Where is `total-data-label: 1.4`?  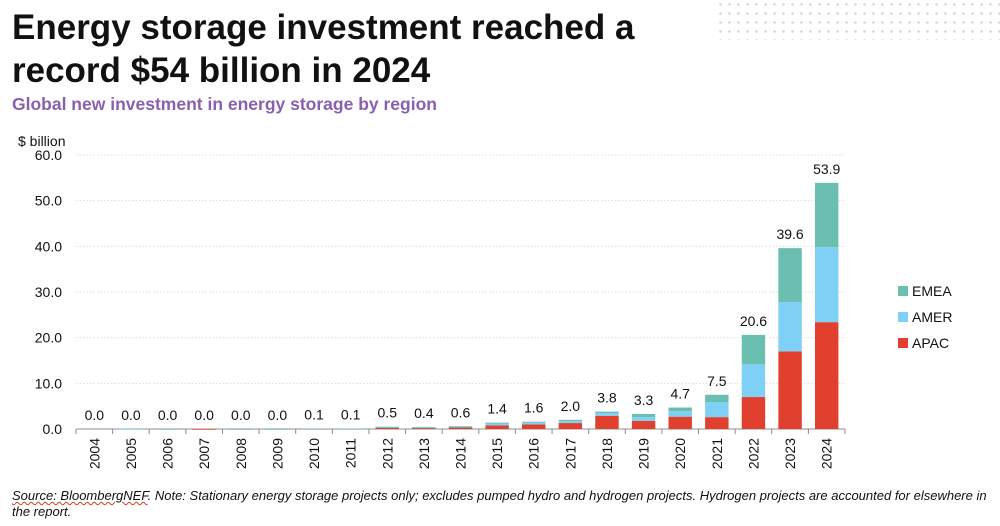 total-data-label: 1.4 is located at coordinates (497, 409).